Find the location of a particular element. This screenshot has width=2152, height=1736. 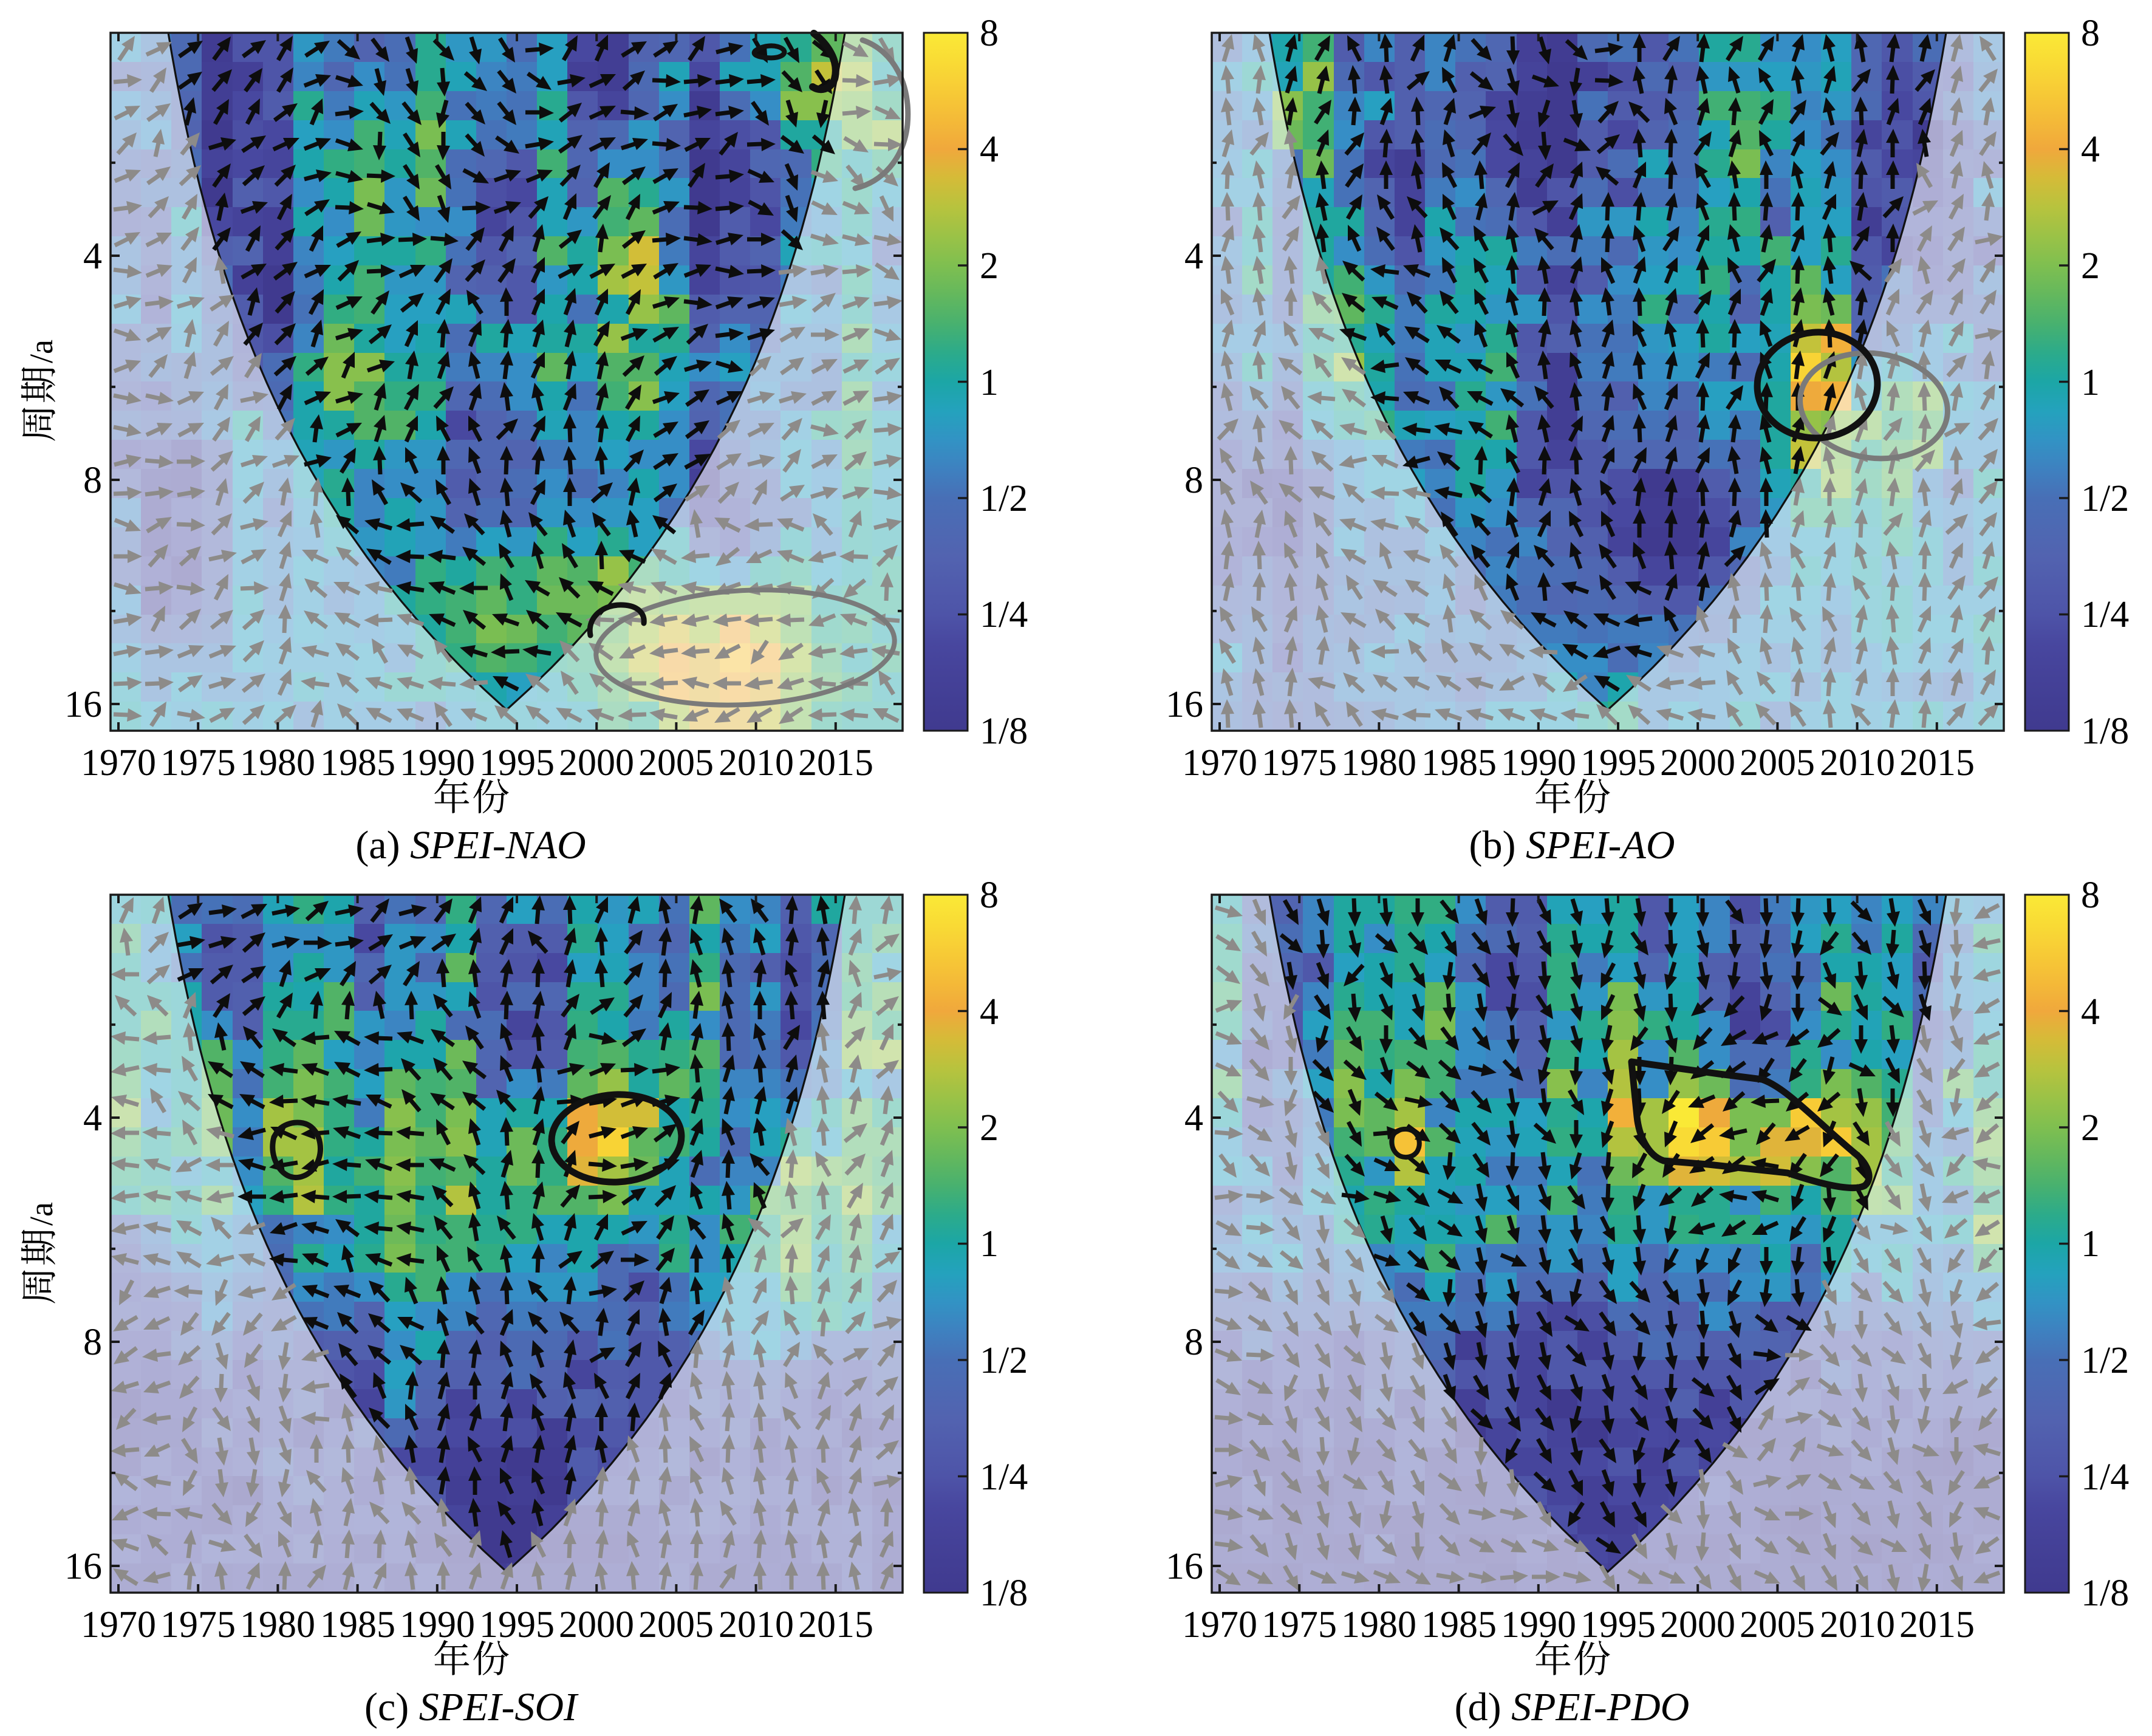

svg-text: (c) SPEI-SOI is located at coordinates (472, 1707).